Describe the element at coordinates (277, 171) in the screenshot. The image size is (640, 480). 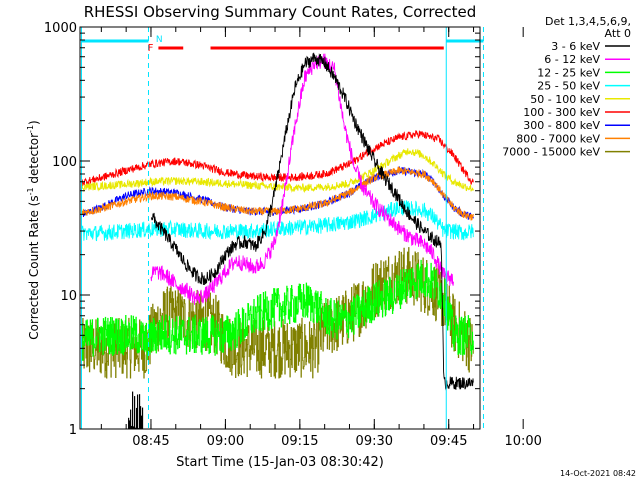
I see `series-line-50-100kev` at that location.